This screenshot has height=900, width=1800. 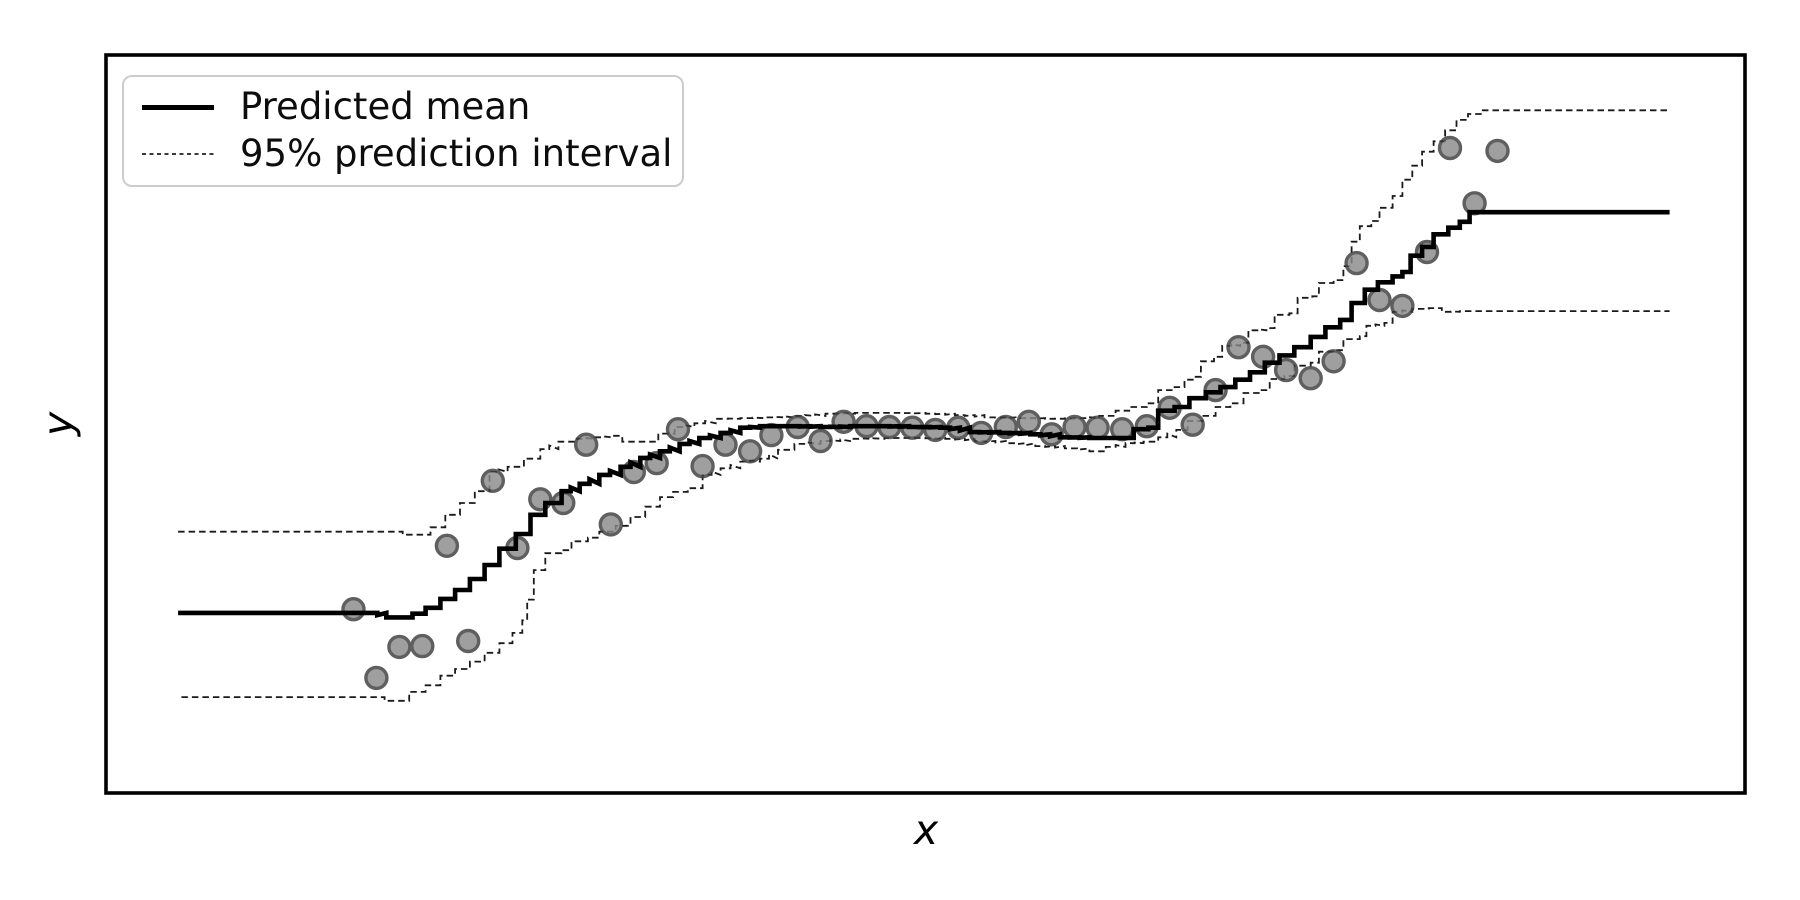 What do you see at coordinates (385, 107) in the screenshot?
I see `legend-label: Predicted mean` at bounding box center [385, 107].